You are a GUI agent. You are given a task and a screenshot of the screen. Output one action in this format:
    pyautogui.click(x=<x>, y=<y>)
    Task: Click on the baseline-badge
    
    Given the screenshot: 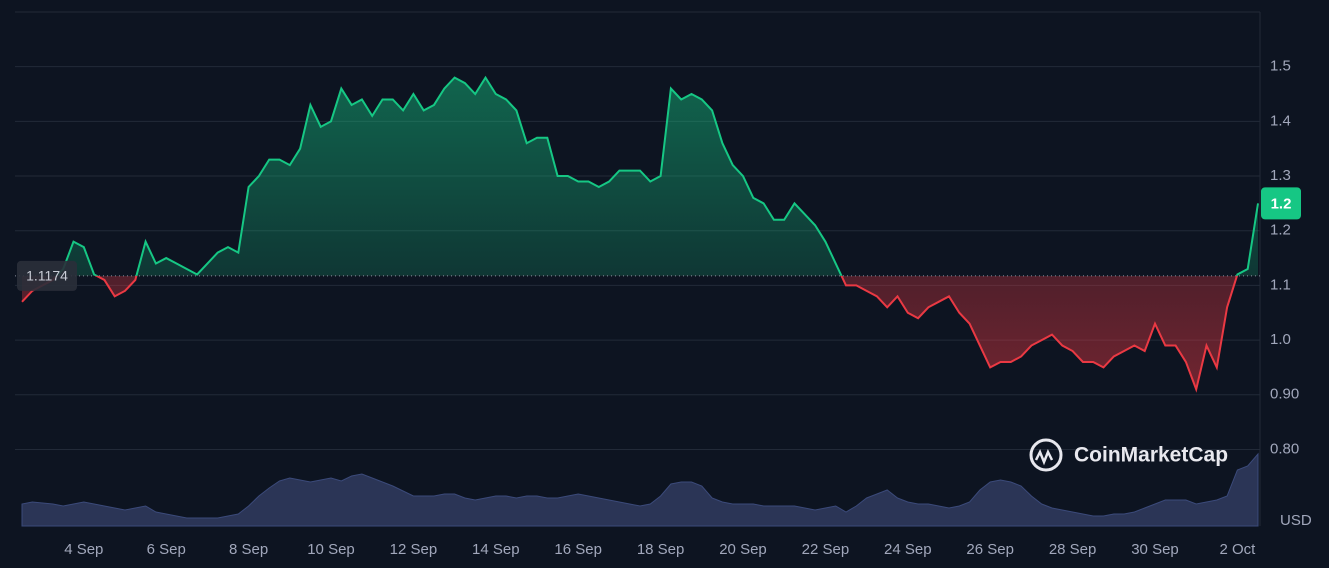 What is the action you would take?
    pyautogui.click(x=47, y=275)
    